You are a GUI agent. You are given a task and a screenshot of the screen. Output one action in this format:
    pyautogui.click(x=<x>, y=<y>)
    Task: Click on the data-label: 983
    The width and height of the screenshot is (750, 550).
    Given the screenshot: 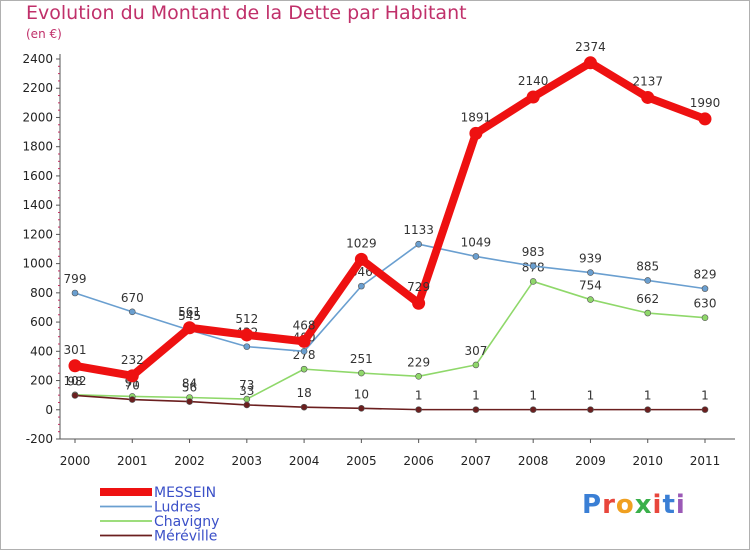 What is the action you would take?
    pyautogui.click(x=533, y=252)
    